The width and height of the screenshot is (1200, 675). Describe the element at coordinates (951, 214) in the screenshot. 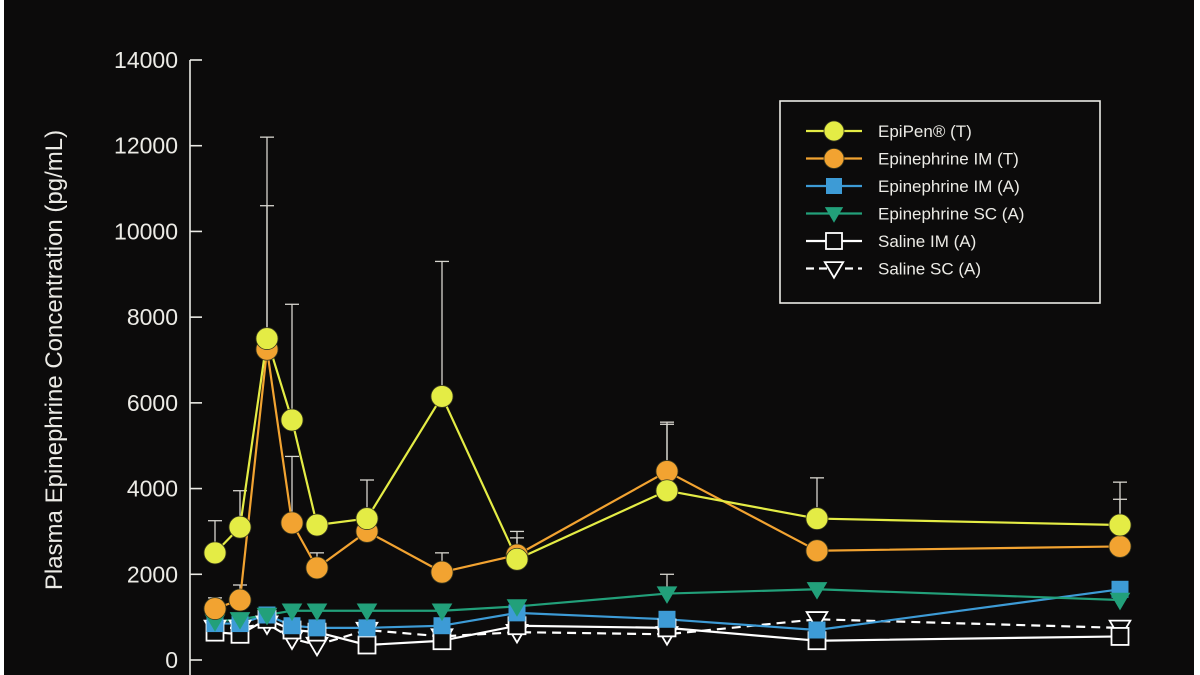

I see `legend-label: Epinephrine SC (A)` at that location.